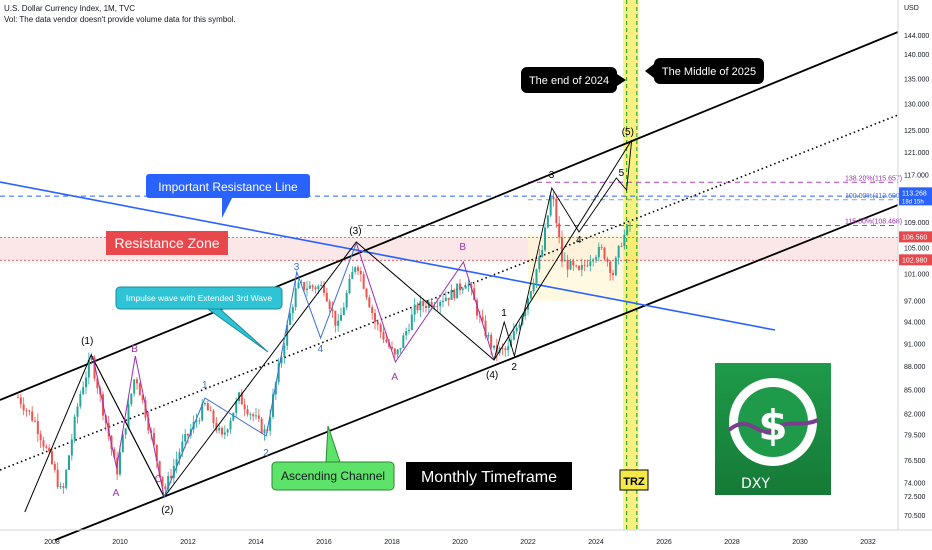 This screenshot has height=550, width=932. What do you see at coordinates (394, 377) in the screenshot?
I see `wave-label: A` at bounding box center [394, 377].